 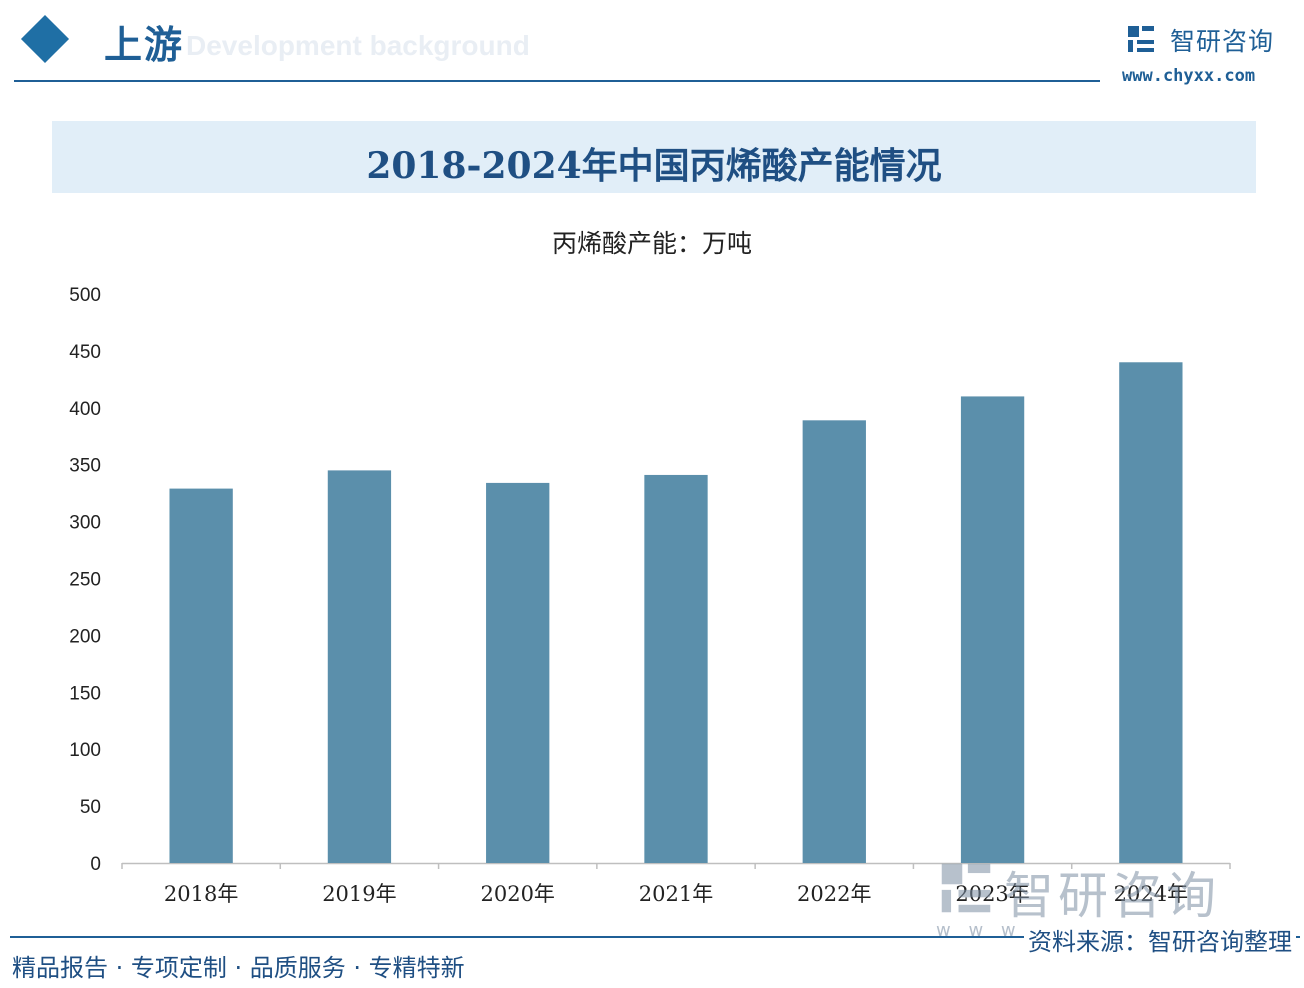 What do you see at coordinates (85, 580) in the screenshot?
I see `y-tick-label: 250` at bounding box center [85, 580].